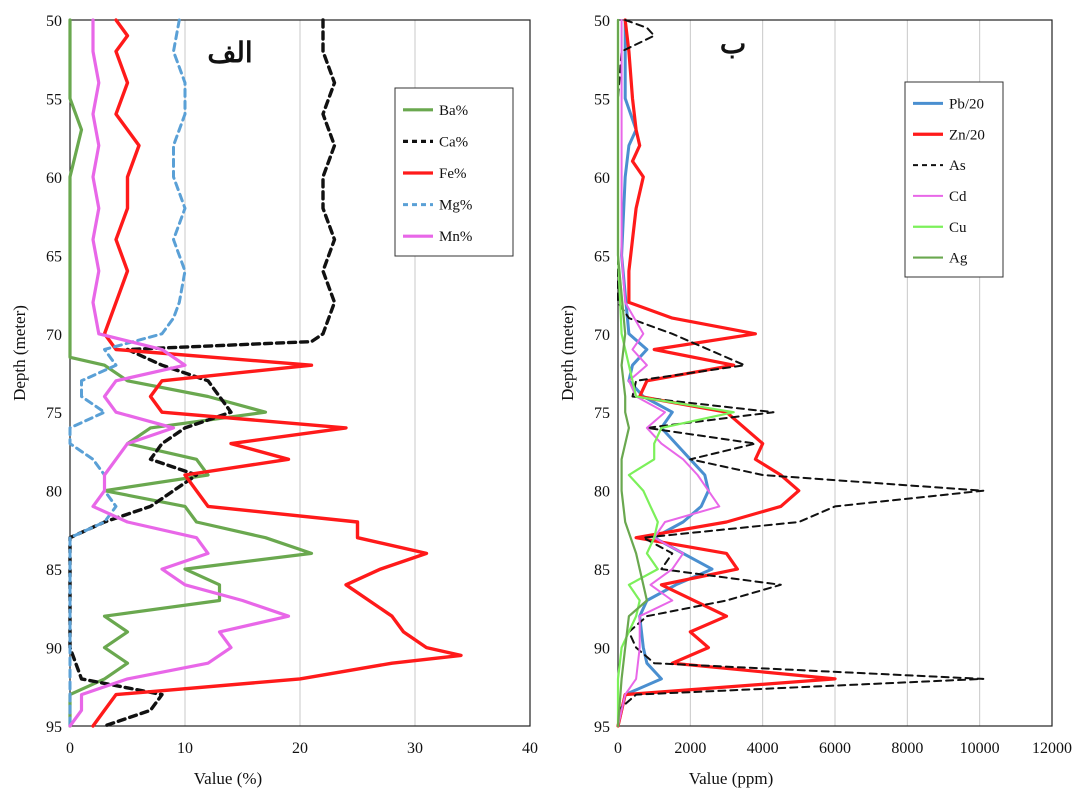 This screenshot has height=791, width=1076. What do you see at coordinates (957, 166) in the screenshot?
I see `legend-label: As` at bounding box center [957, 166].